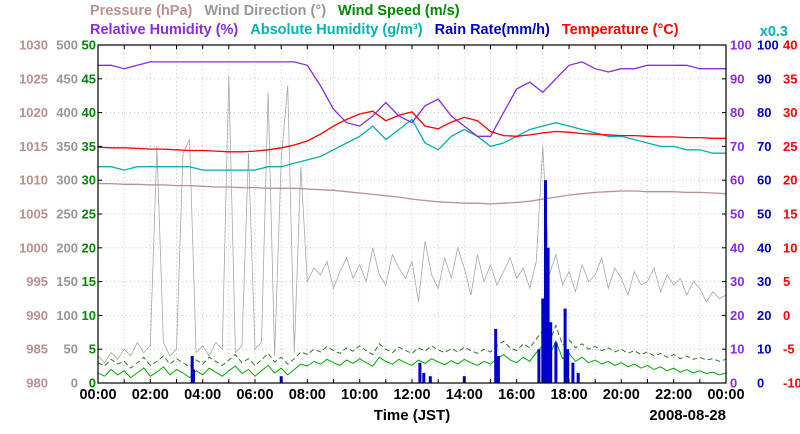 The image size is (800, 434). What do you see at coordinates (164, 30) in the screenshot?
I see `legend-relative-humidity: Relative Humidity (%)` at bounding box center [164, 30].